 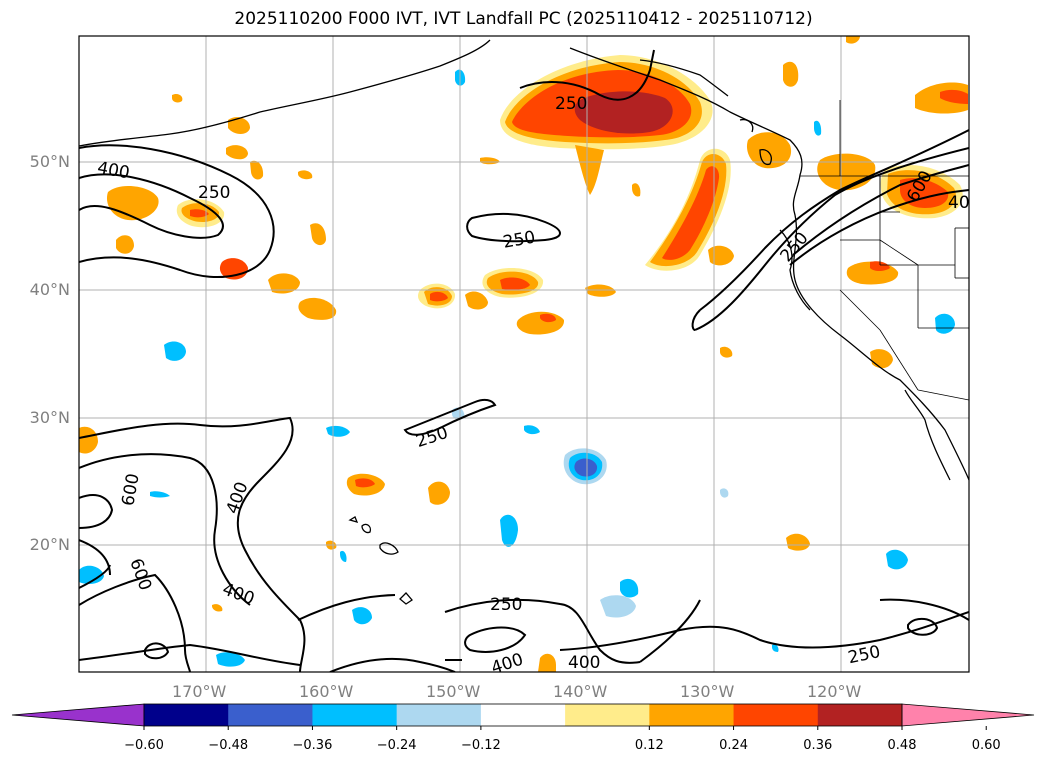 What do you see at coordinates (326, 691) in the screenshot?
I see `lon-label-160w: 160°W` at bounding box center [326, 691].